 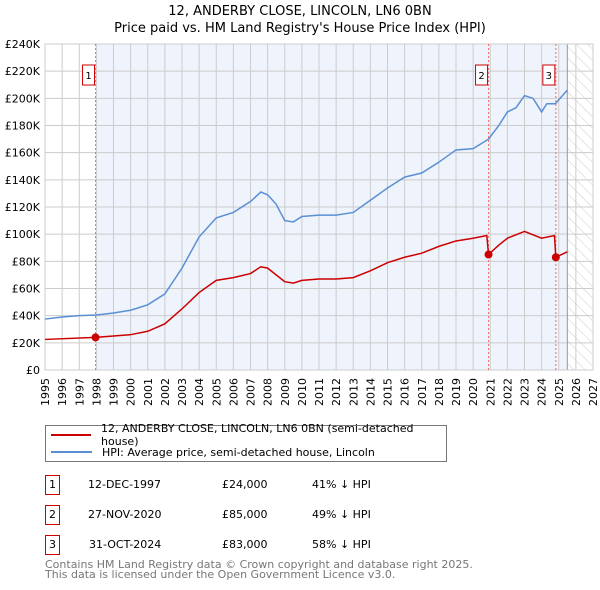 I want to click on x-tick-label: 2010, so click(x=302, y=392).